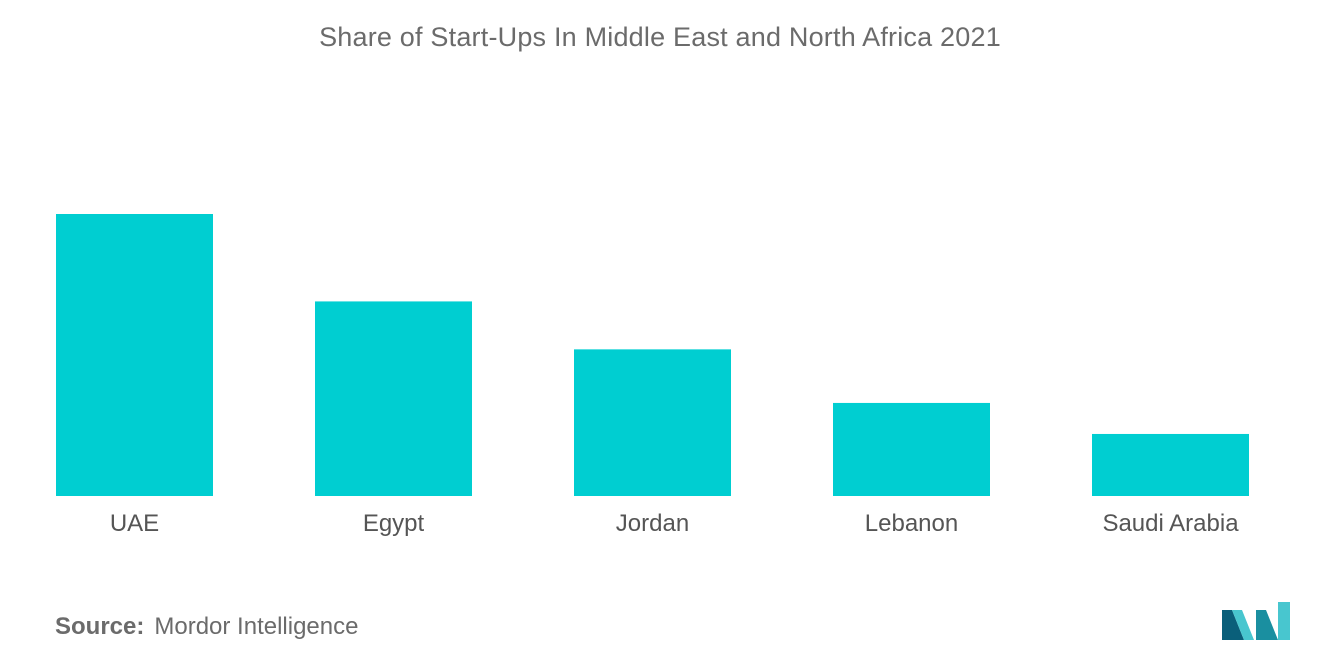 The height and width of the screenshot is (665, 1320). I want to click on category-labels-group: UAE Egypt Jordan Lebanon Saudi Arabia, so click(674, 523).